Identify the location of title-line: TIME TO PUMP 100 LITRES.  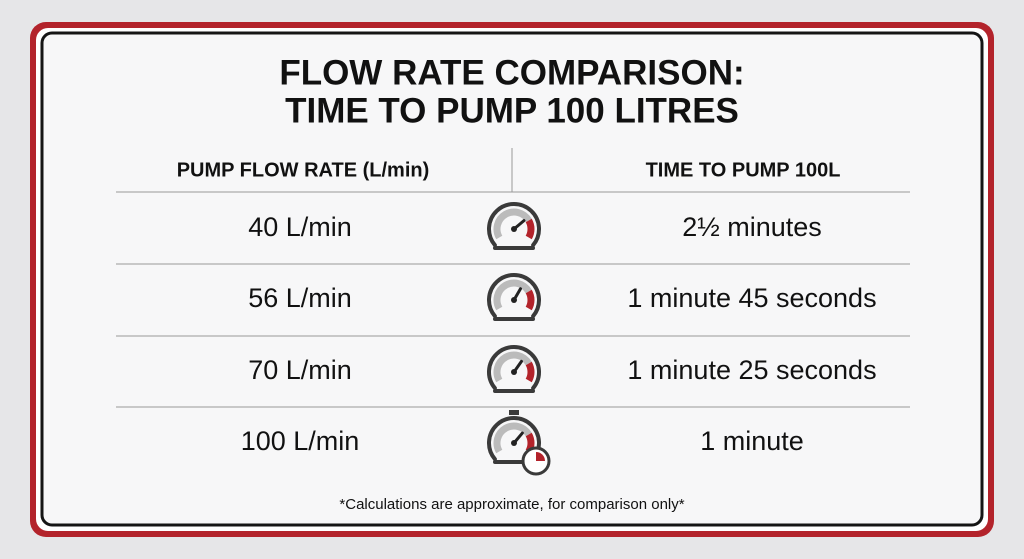
(512, 110).